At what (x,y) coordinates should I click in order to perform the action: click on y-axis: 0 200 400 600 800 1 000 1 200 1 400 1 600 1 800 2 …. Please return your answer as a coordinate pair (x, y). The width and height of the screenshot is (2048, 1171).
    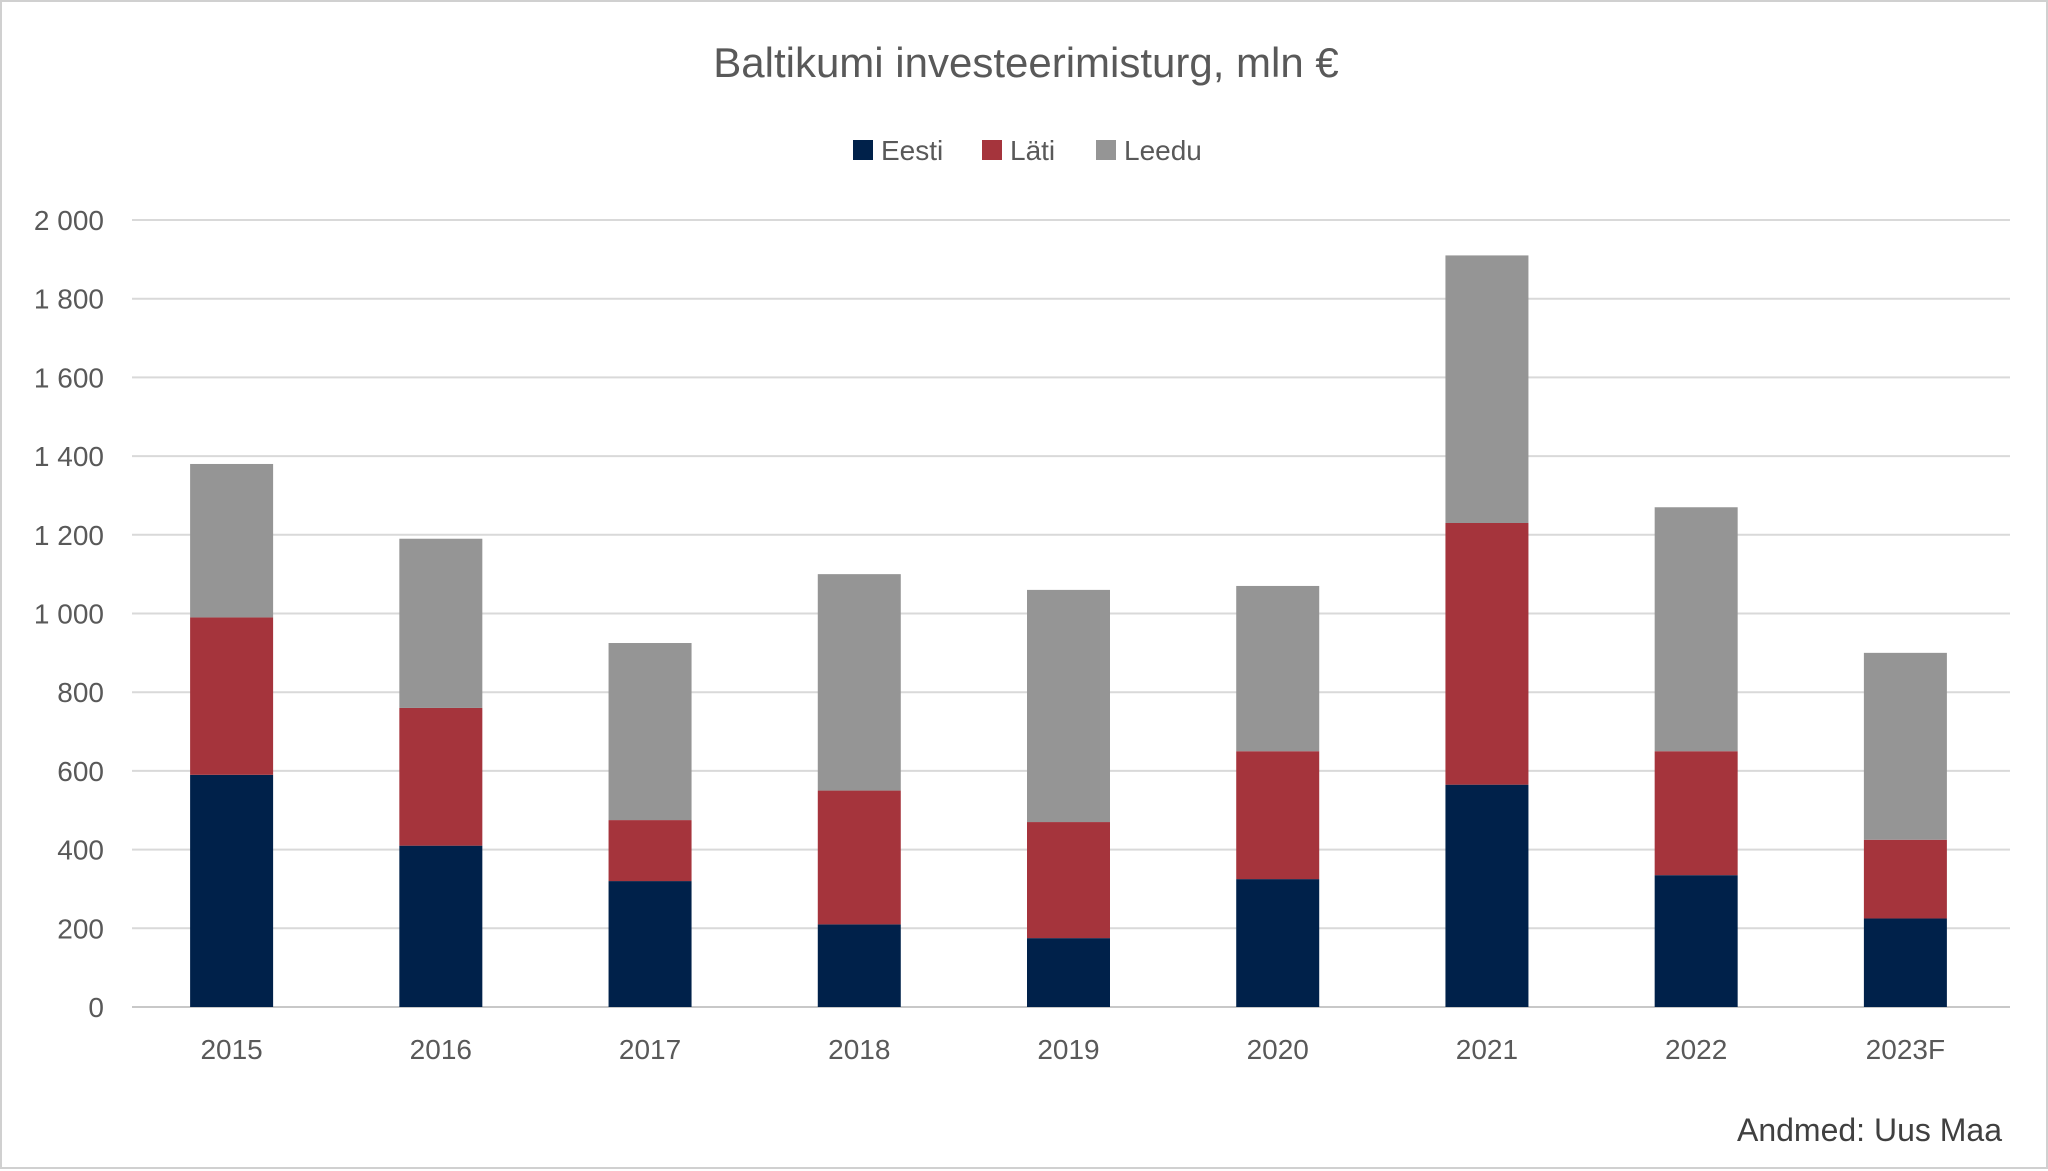
    Looking at the image, I should click on (69, 614).